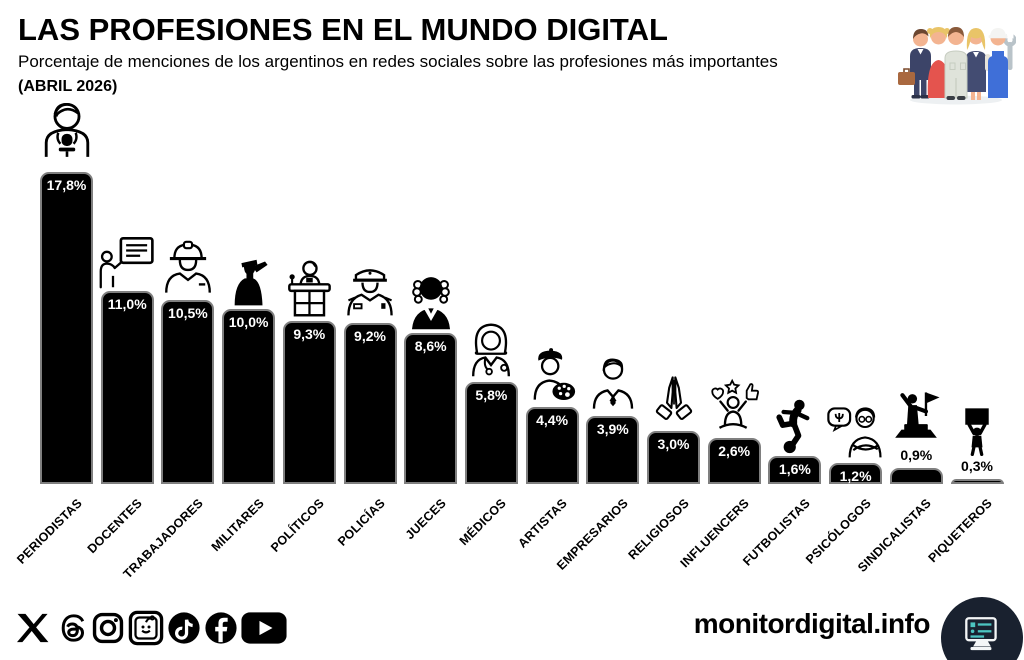  What do you see at coordinates (552, 376) in the screenshot?
I see `artist-icon` at bounding box center [552, 376].